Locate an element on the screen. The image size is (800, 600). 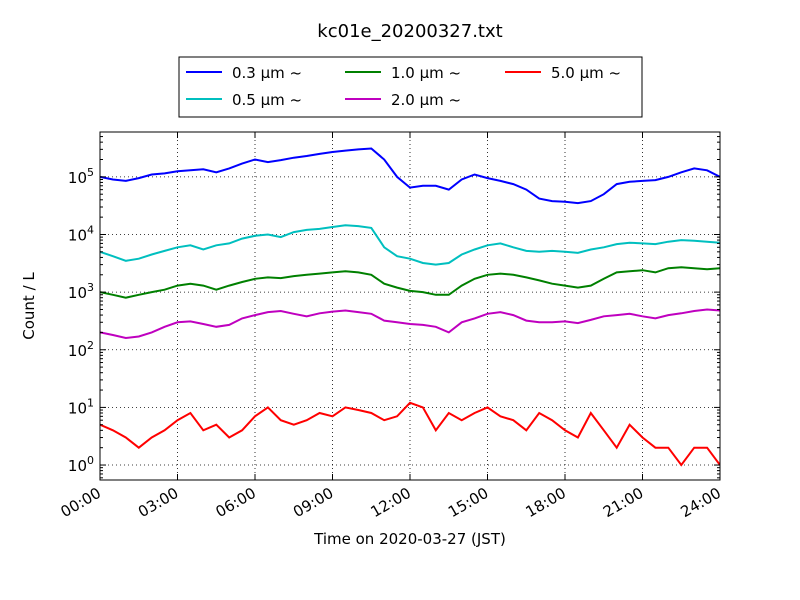
x-tick-label: 00:00 is located at coordinates (81, 502).